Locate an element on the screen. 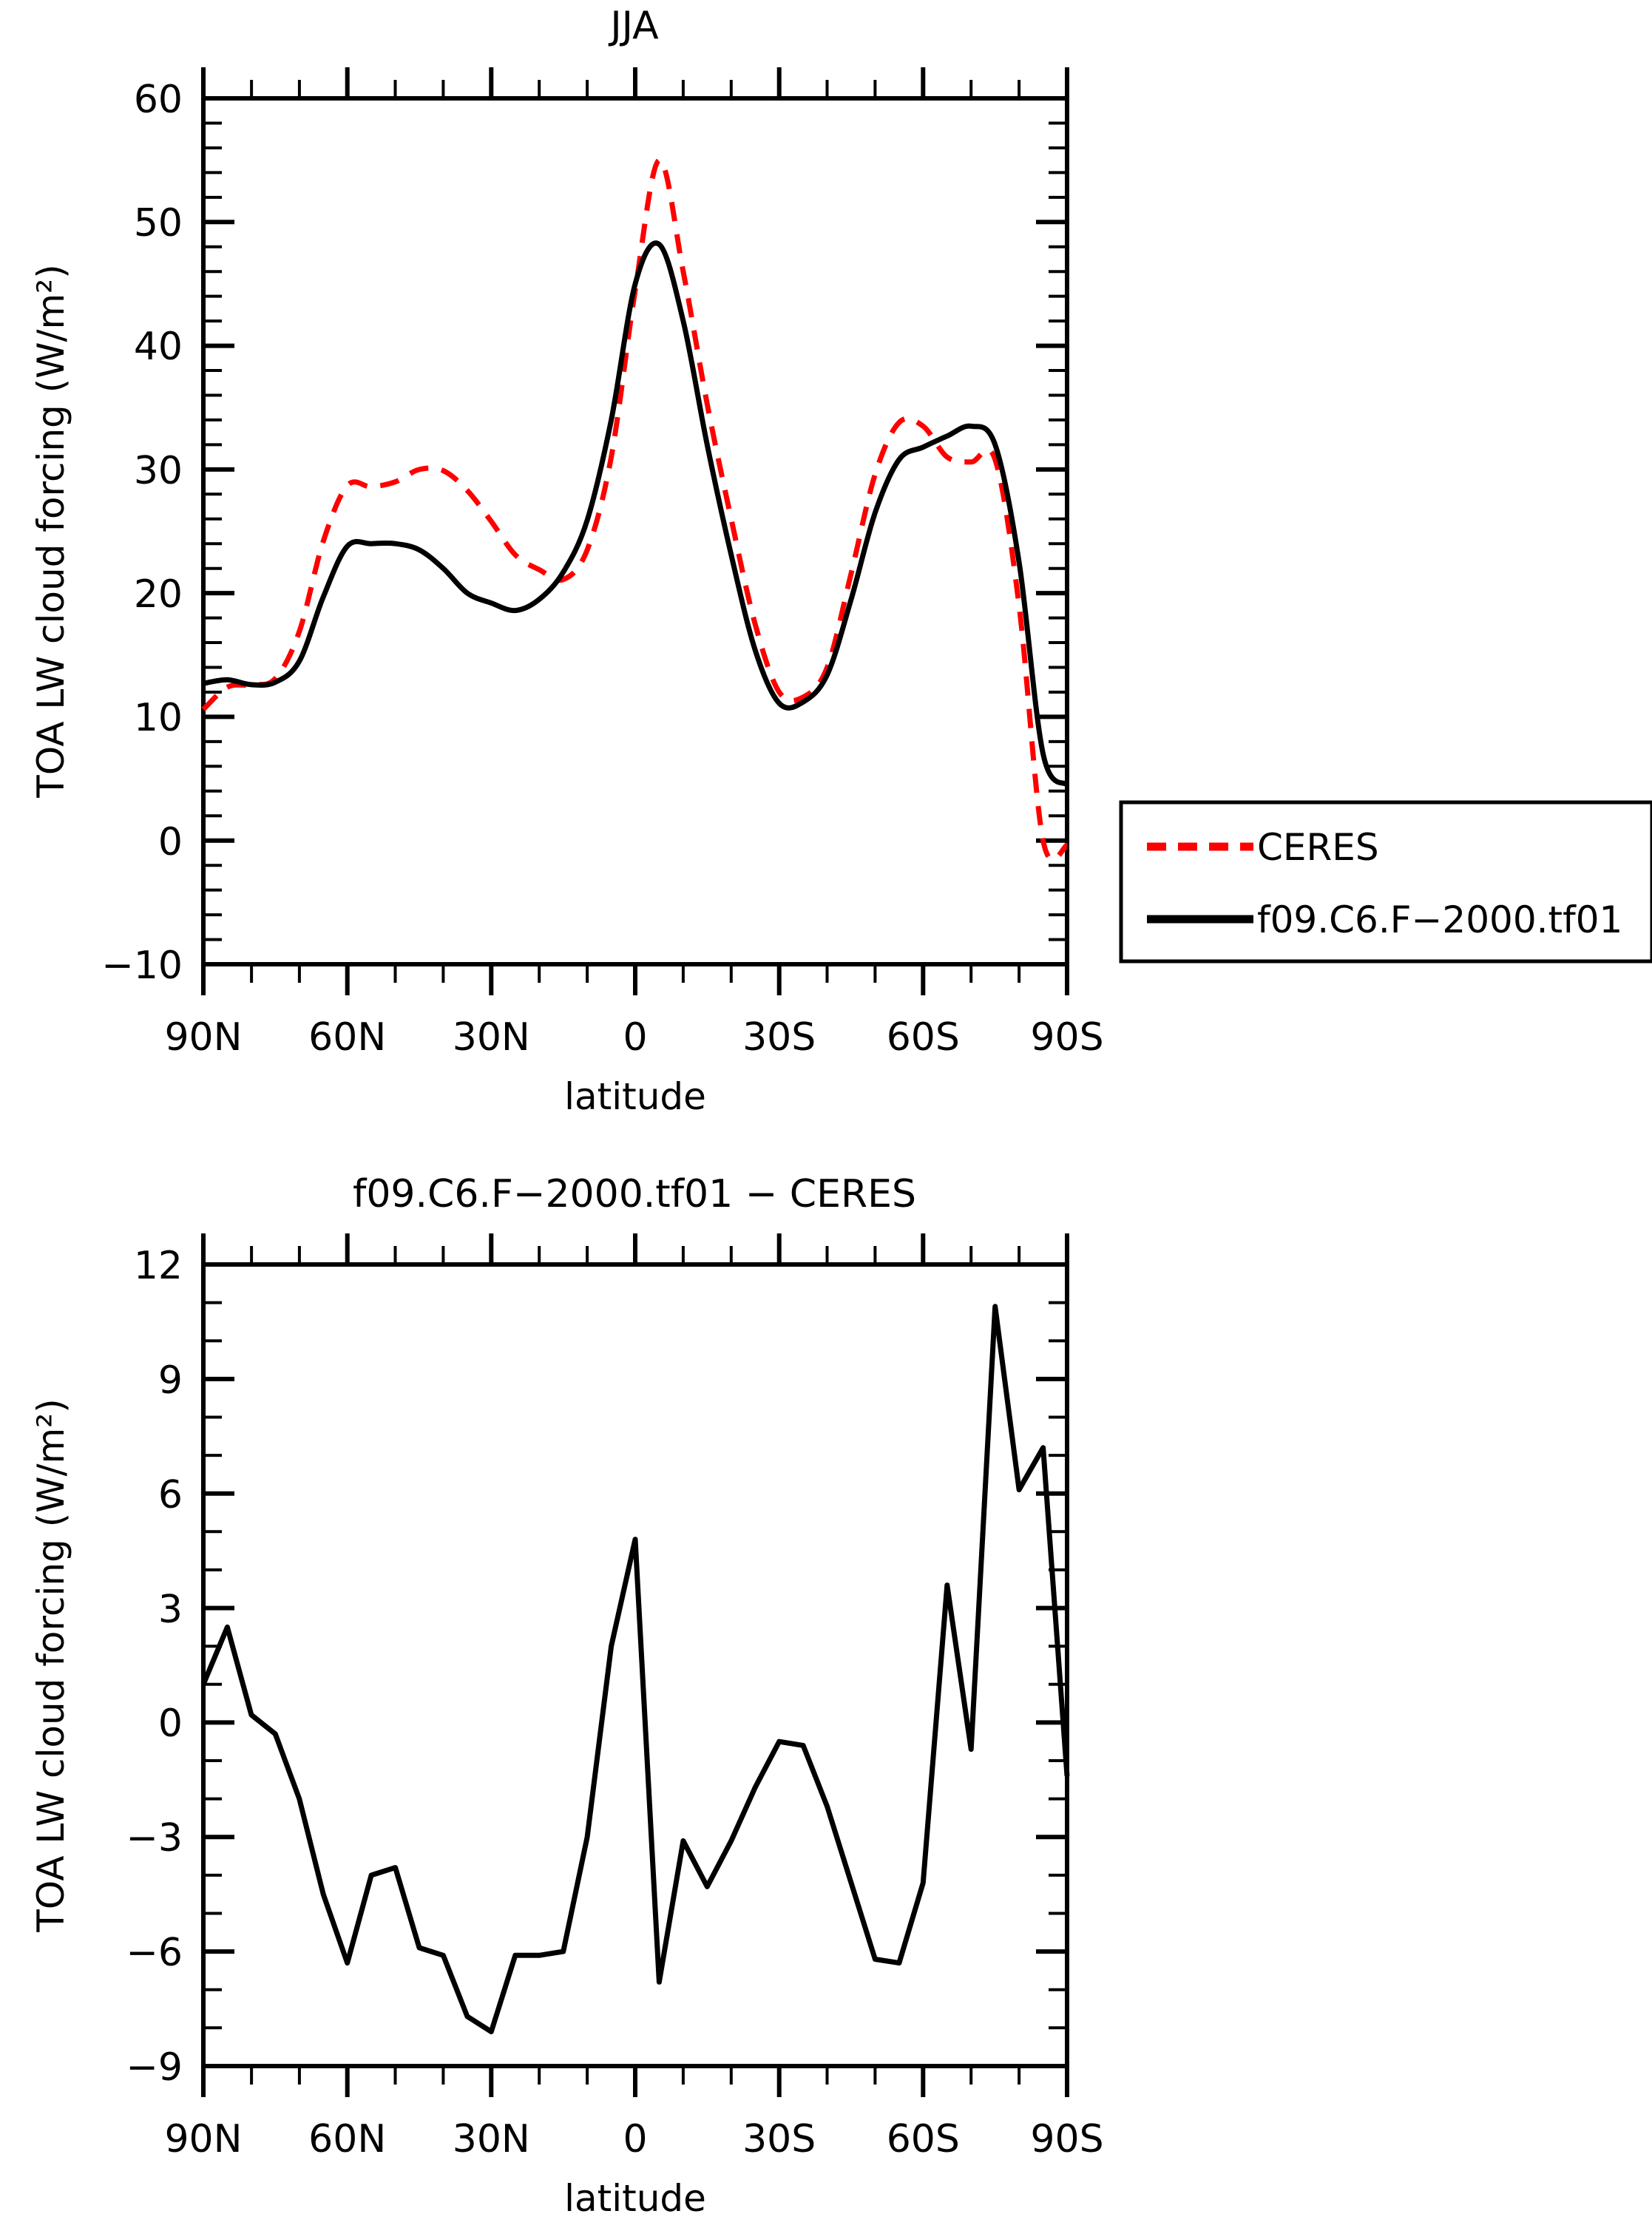 The width and height of the screenshot is (1652, 2228). x-axis-label-top: latitude is located at coordinates (635, 1096).